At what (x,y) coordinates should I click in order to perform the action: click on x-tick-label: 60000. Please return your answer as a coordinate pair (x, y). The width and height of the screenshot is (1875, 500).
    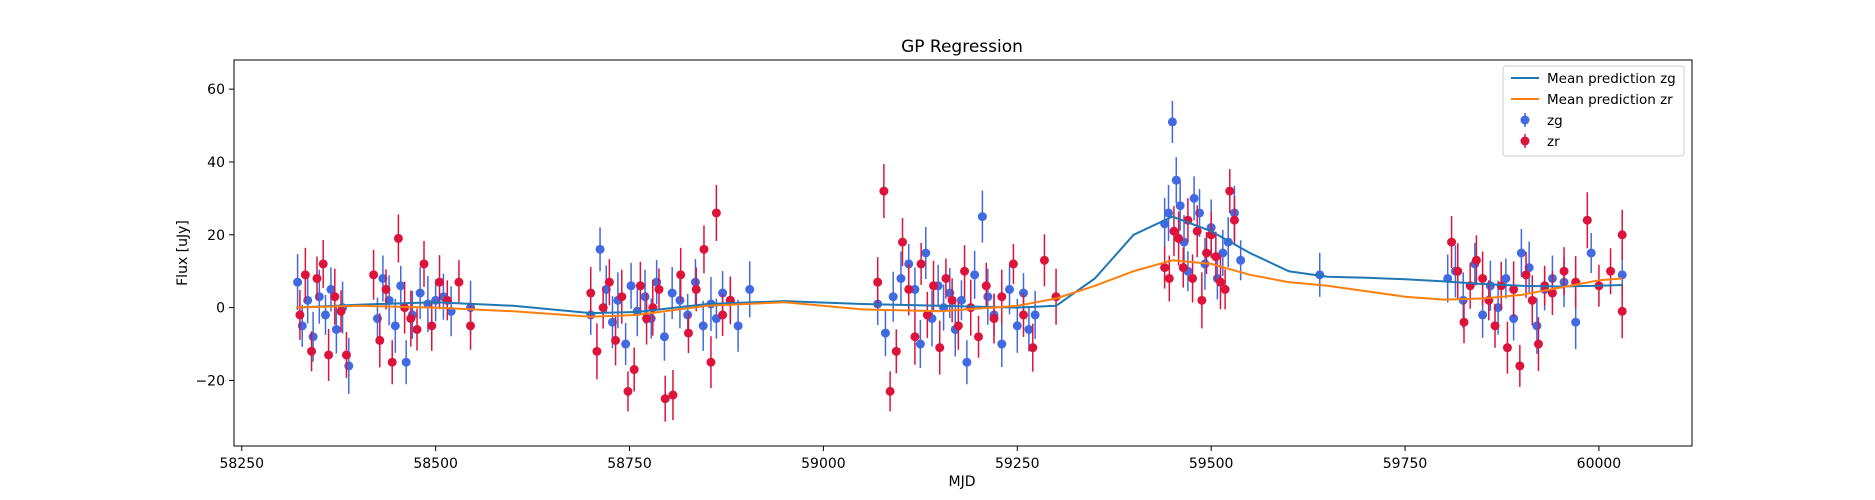
    Looking at the image, I should click on (1599, 464).